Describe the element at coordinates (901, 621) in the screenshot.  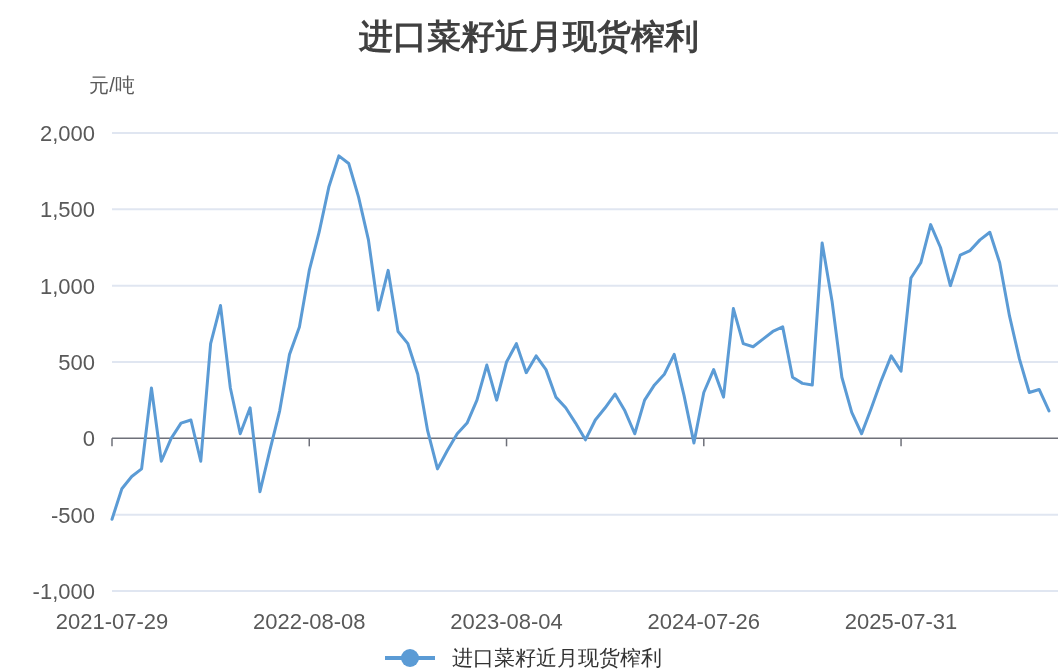
I see `x-tick-label: 2025-07-31` at that location.